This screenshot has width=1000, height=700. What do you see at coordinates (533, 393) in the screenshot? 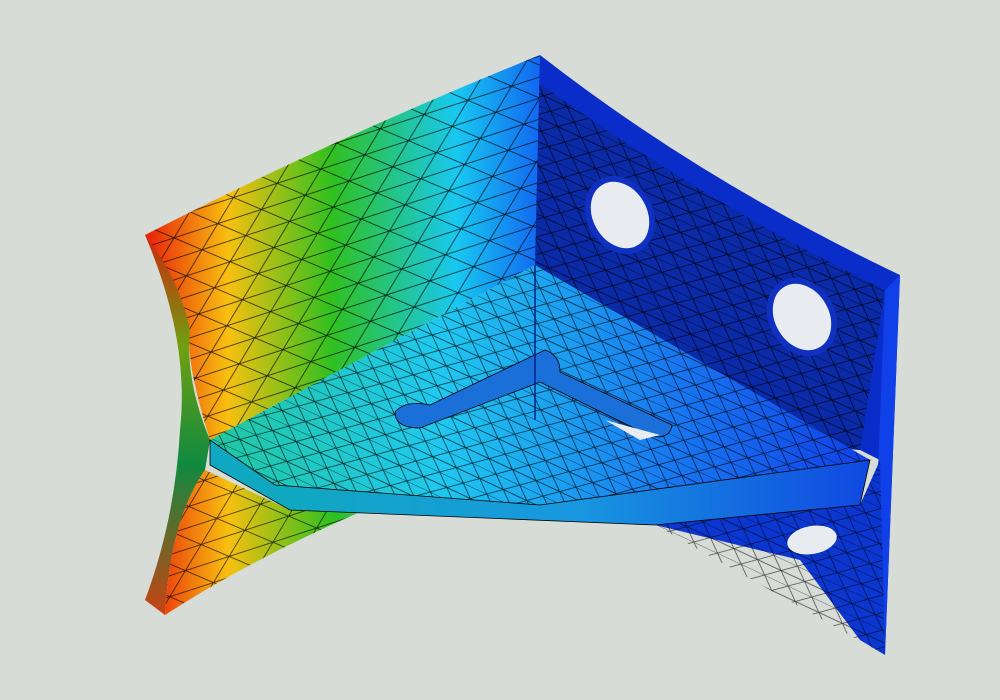
I see `slot` at bounding box center [533, 393].